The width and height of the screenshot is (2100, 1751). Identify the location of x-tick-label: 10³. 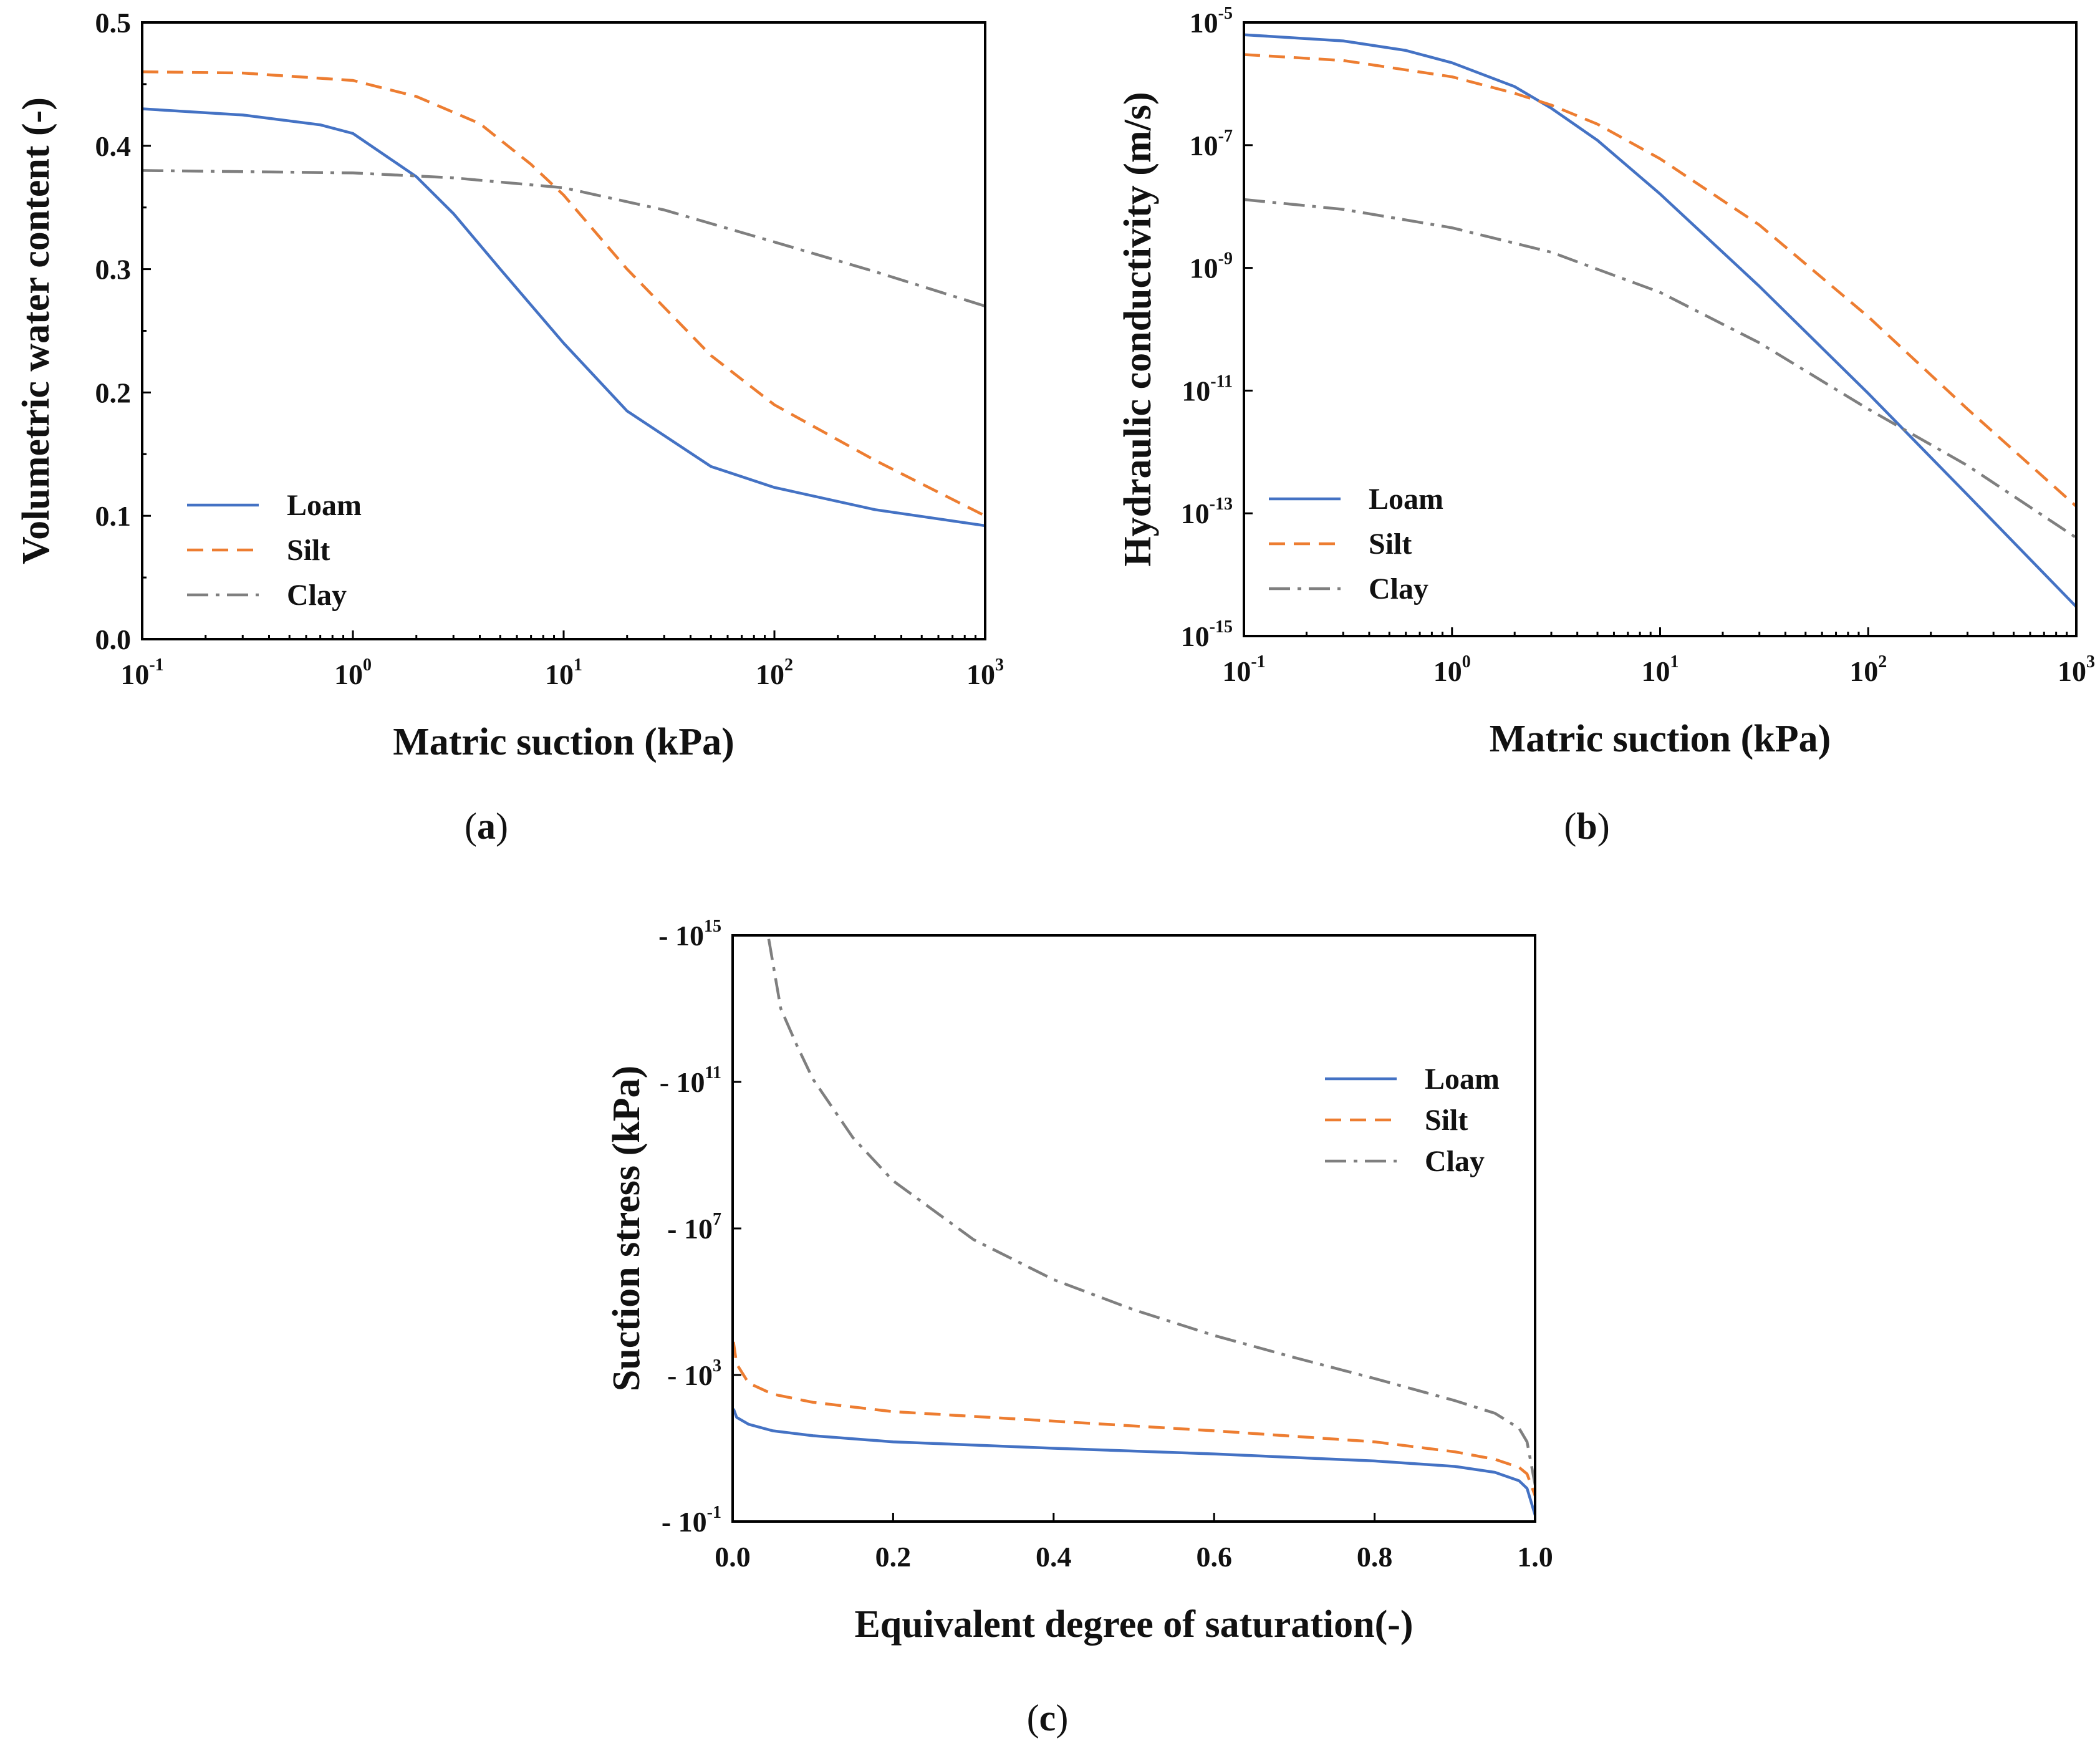
(2076, 669).